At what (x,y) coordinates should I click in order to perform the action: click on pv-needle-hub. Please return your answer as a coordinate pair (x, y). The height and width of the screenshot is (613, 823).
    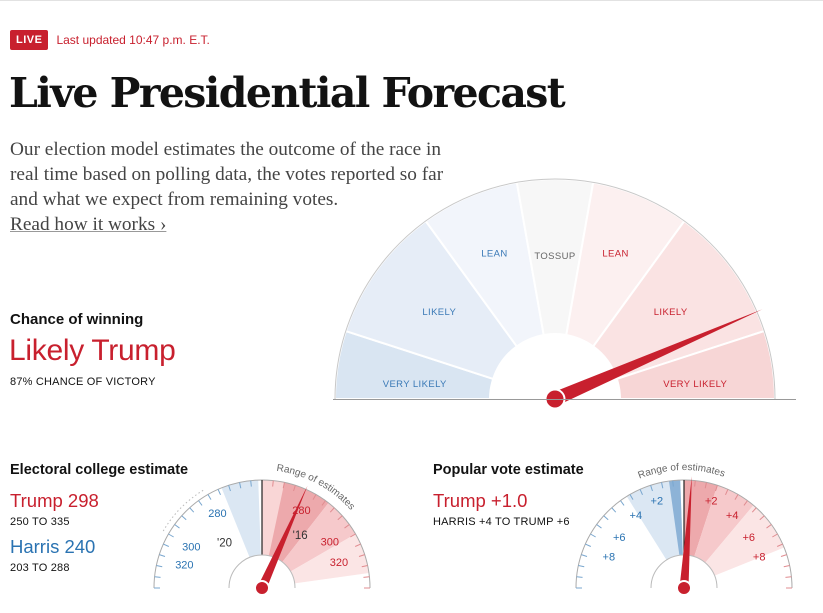
    Looking at the image, I should click on (684, 588).